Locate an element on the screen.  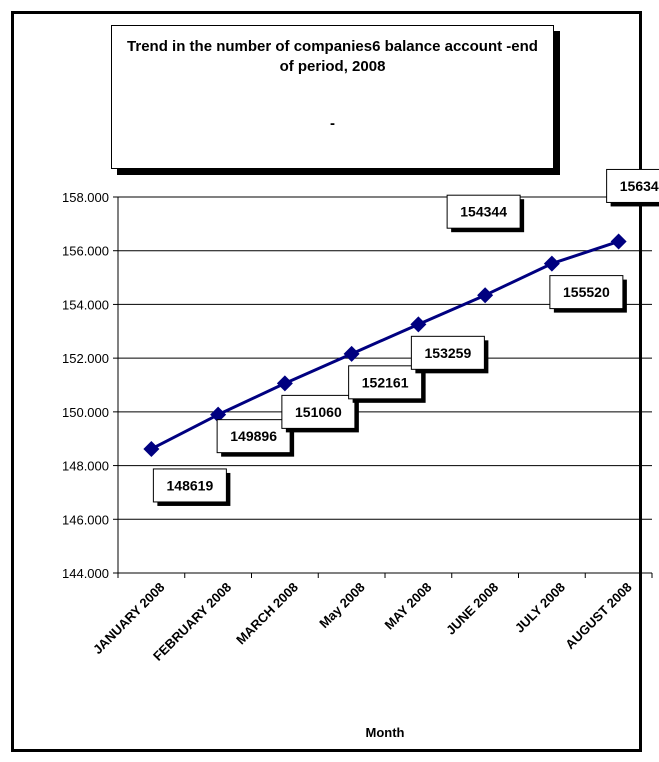
y-tick-label: 156.000 is located at coordinates (85, 251).